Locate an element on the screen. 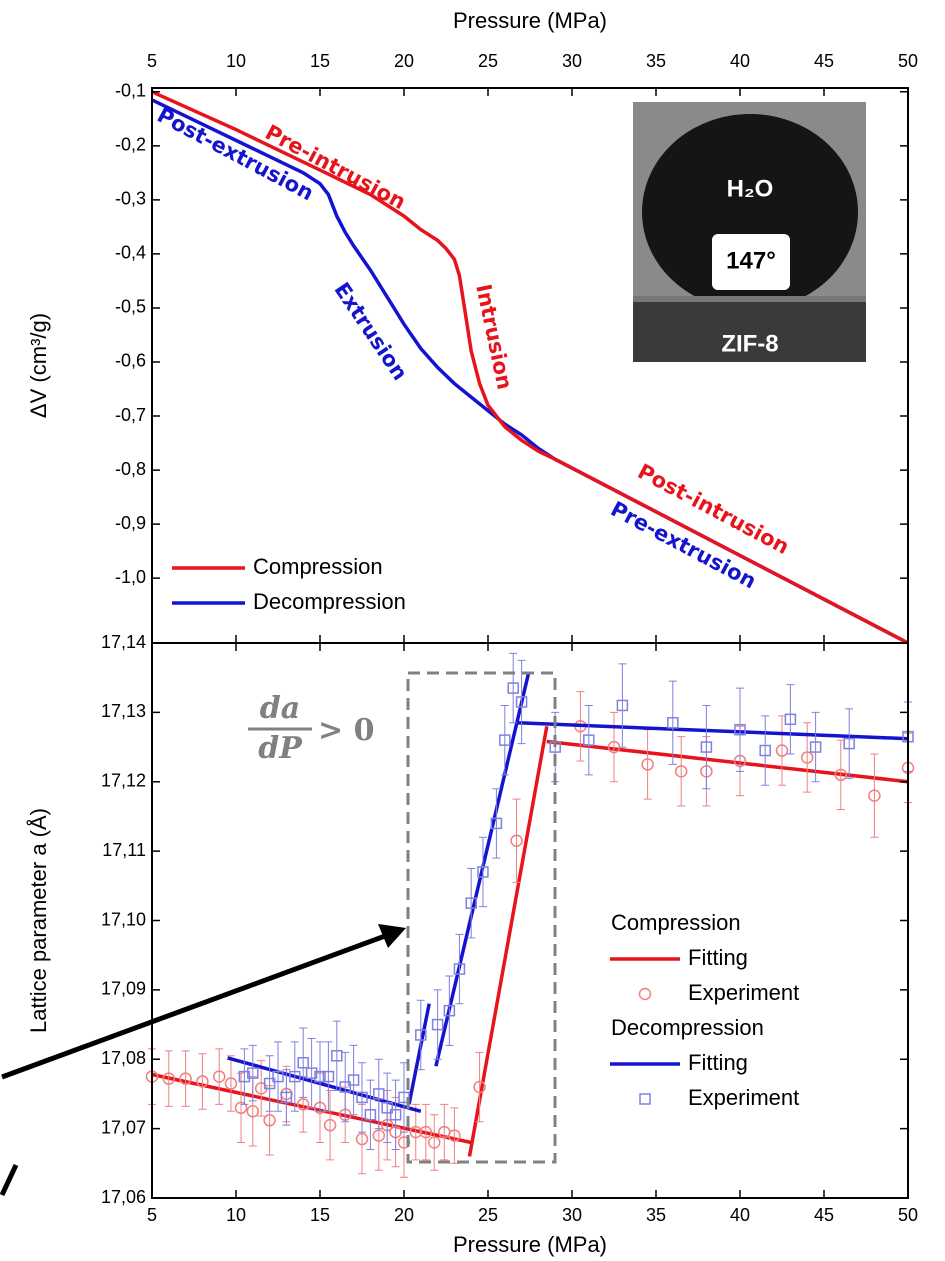 The height and width of the screenshot is (1261, 945). y-tick-label: -0,8 is located at coordinates (130, 469).